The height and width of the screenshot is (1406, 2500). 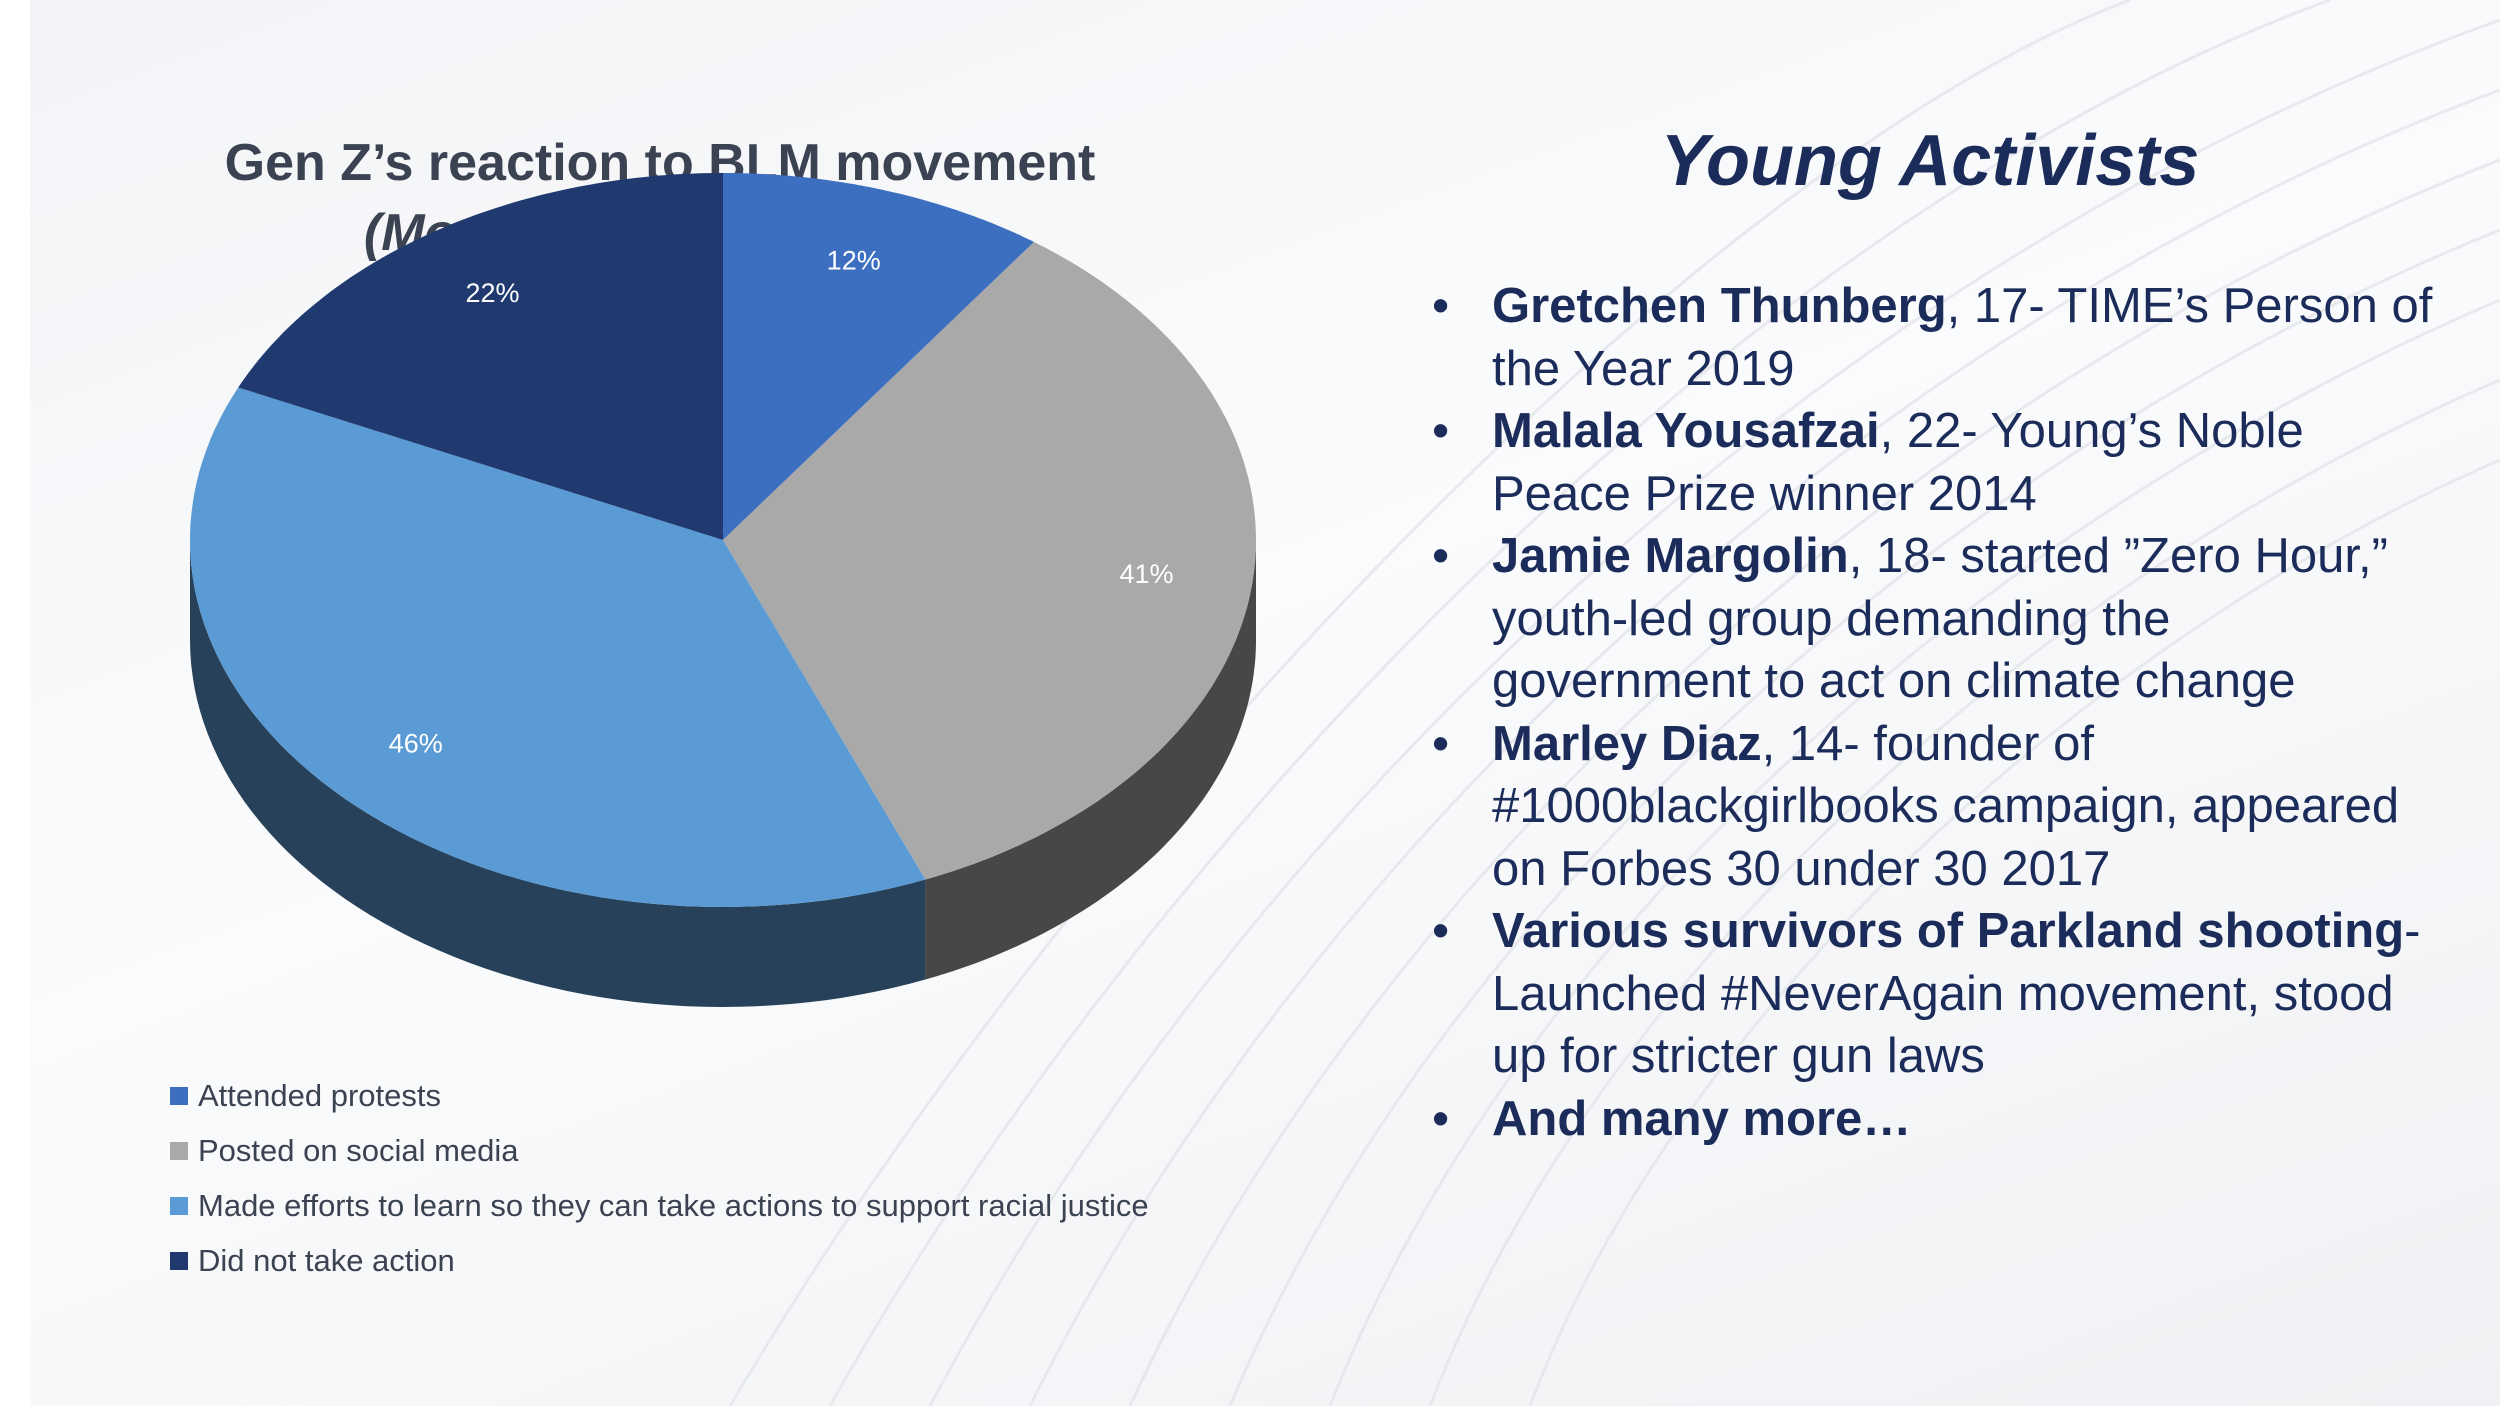 I want to click on activist-name: Marley Diaz, so click(x=1627, y=743).